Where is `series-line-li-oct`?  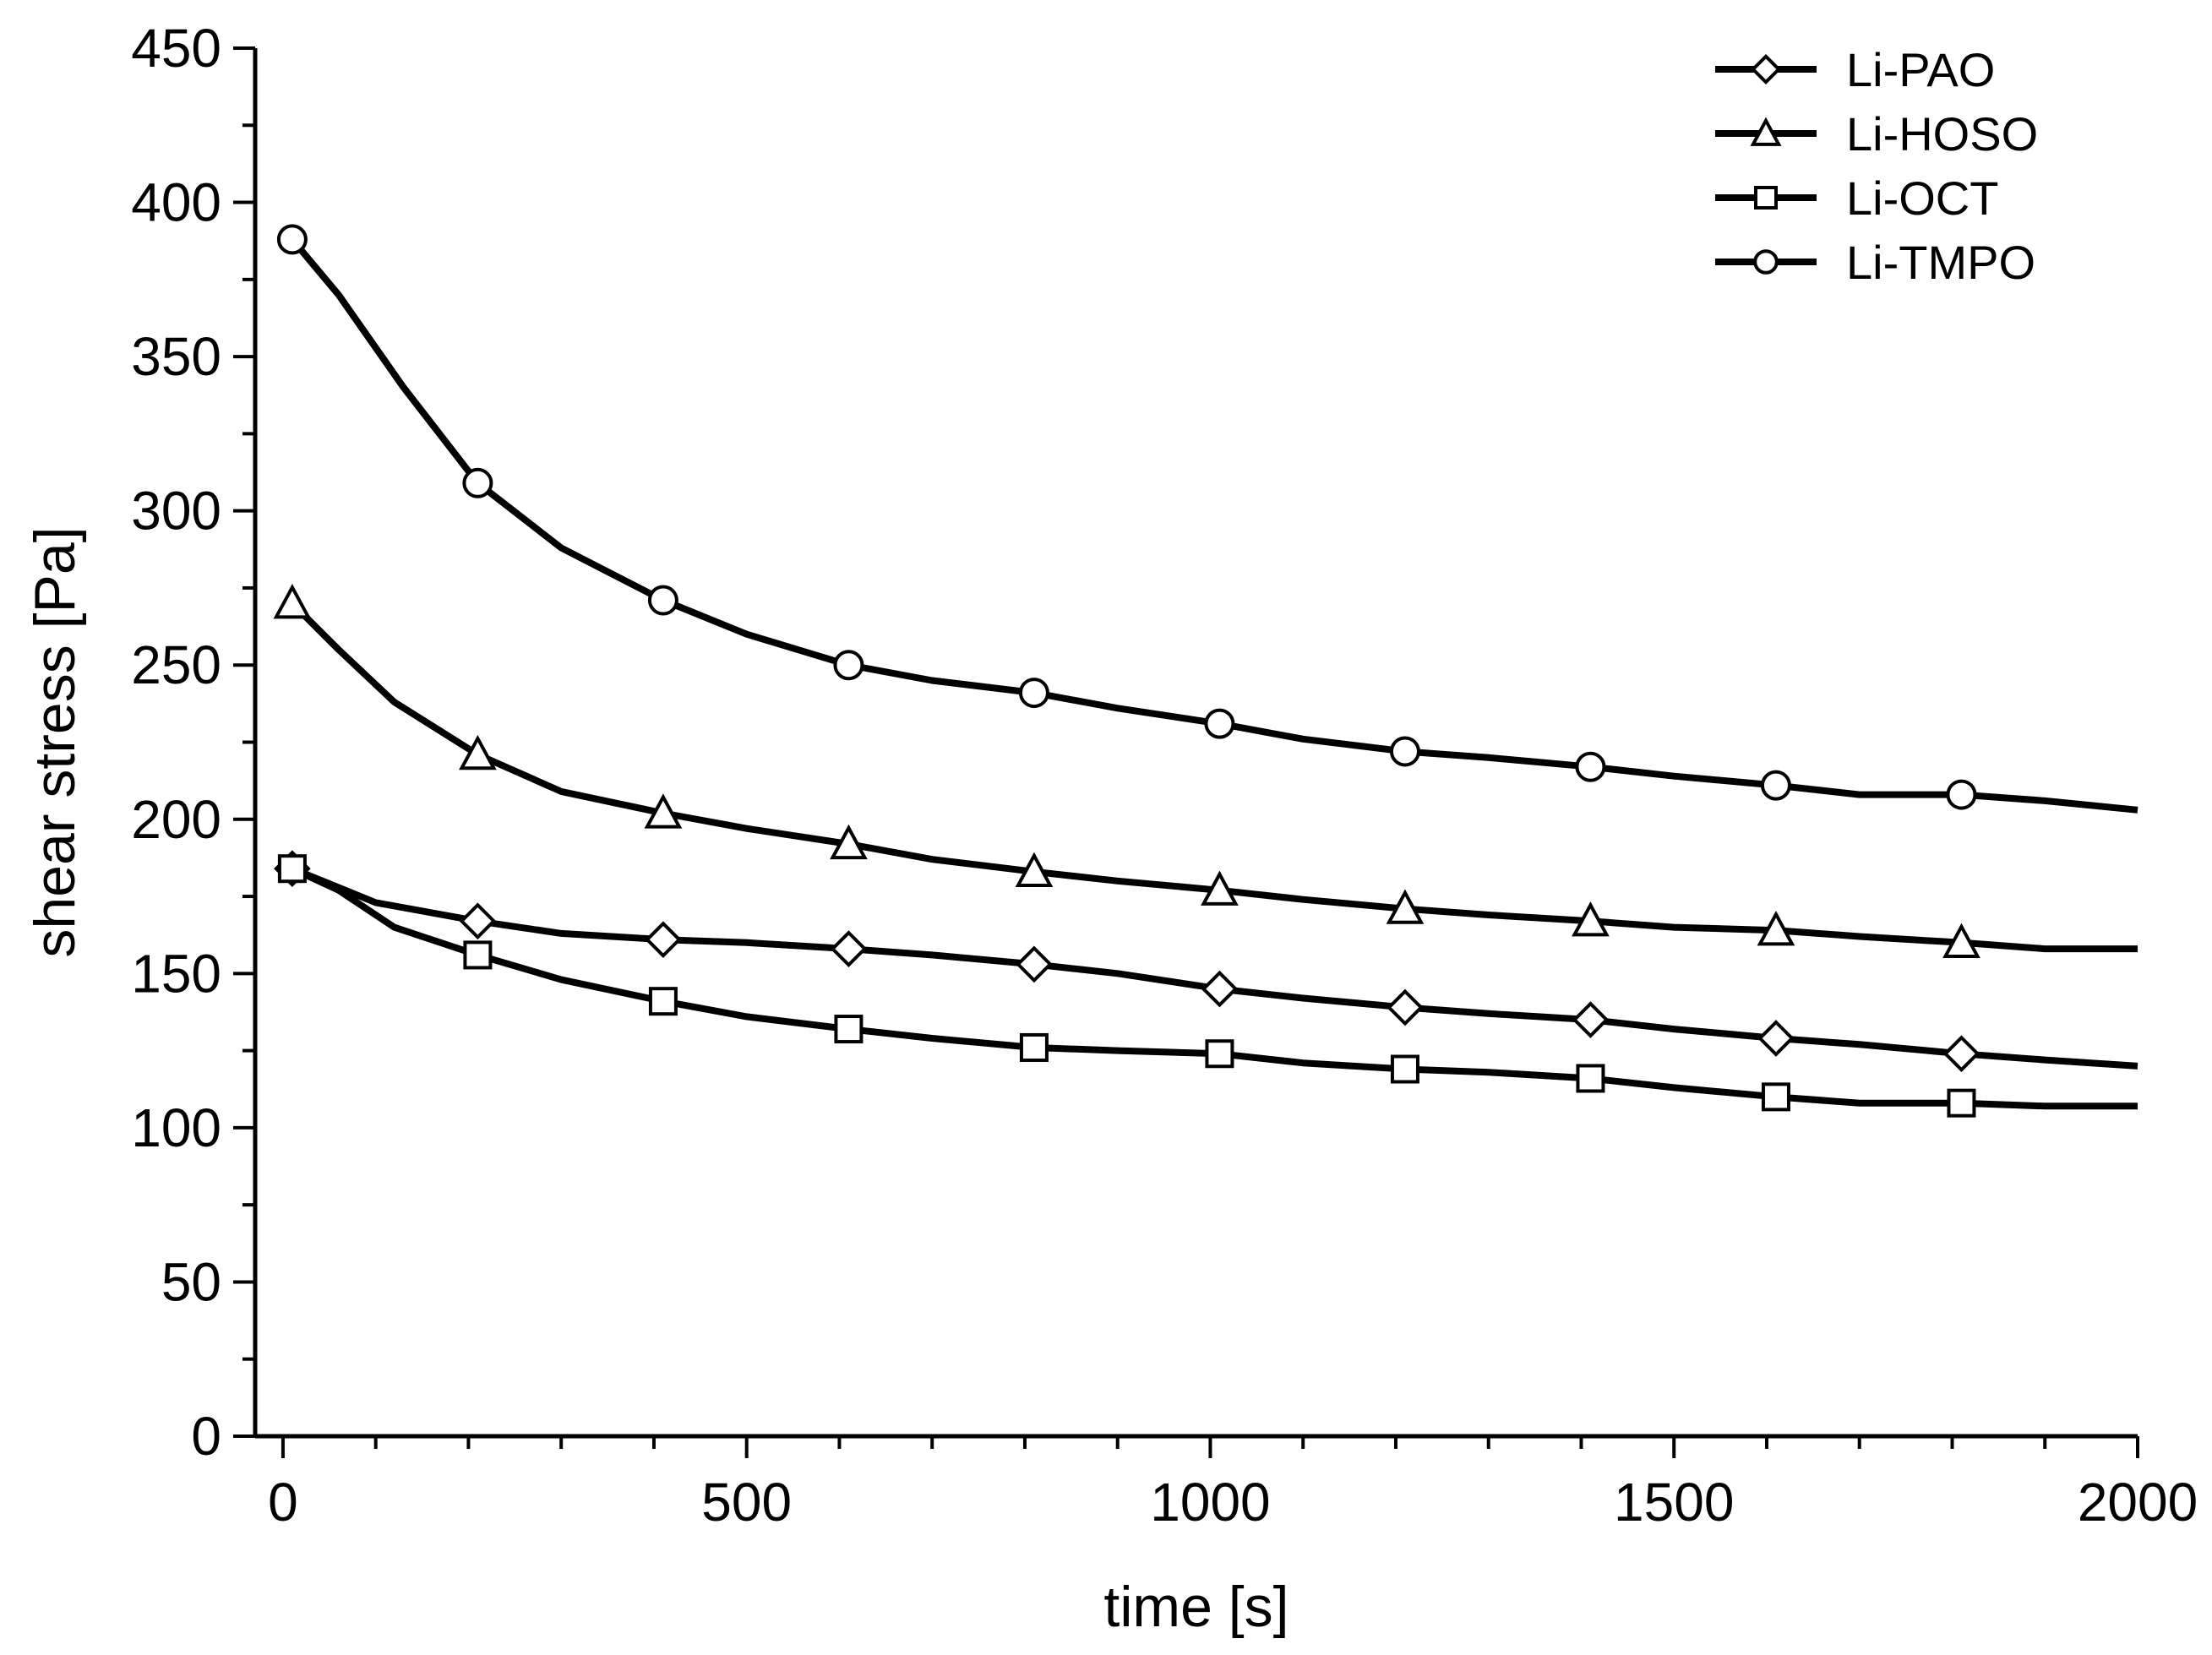
series-line-li-oct is located at coordinates (1215, 988).